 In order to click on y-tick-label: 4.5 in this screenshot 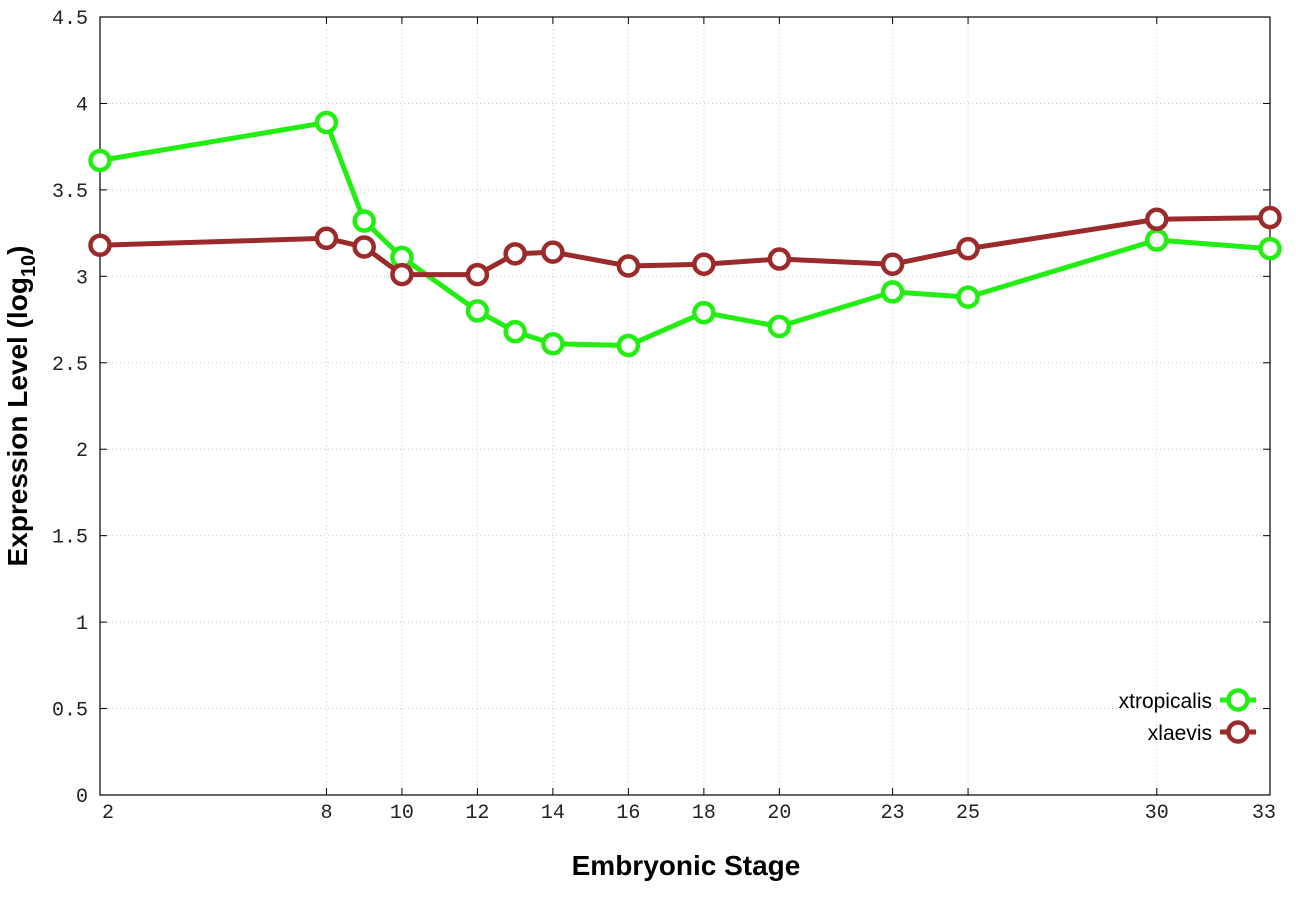, I will do `click(70, 19)`.